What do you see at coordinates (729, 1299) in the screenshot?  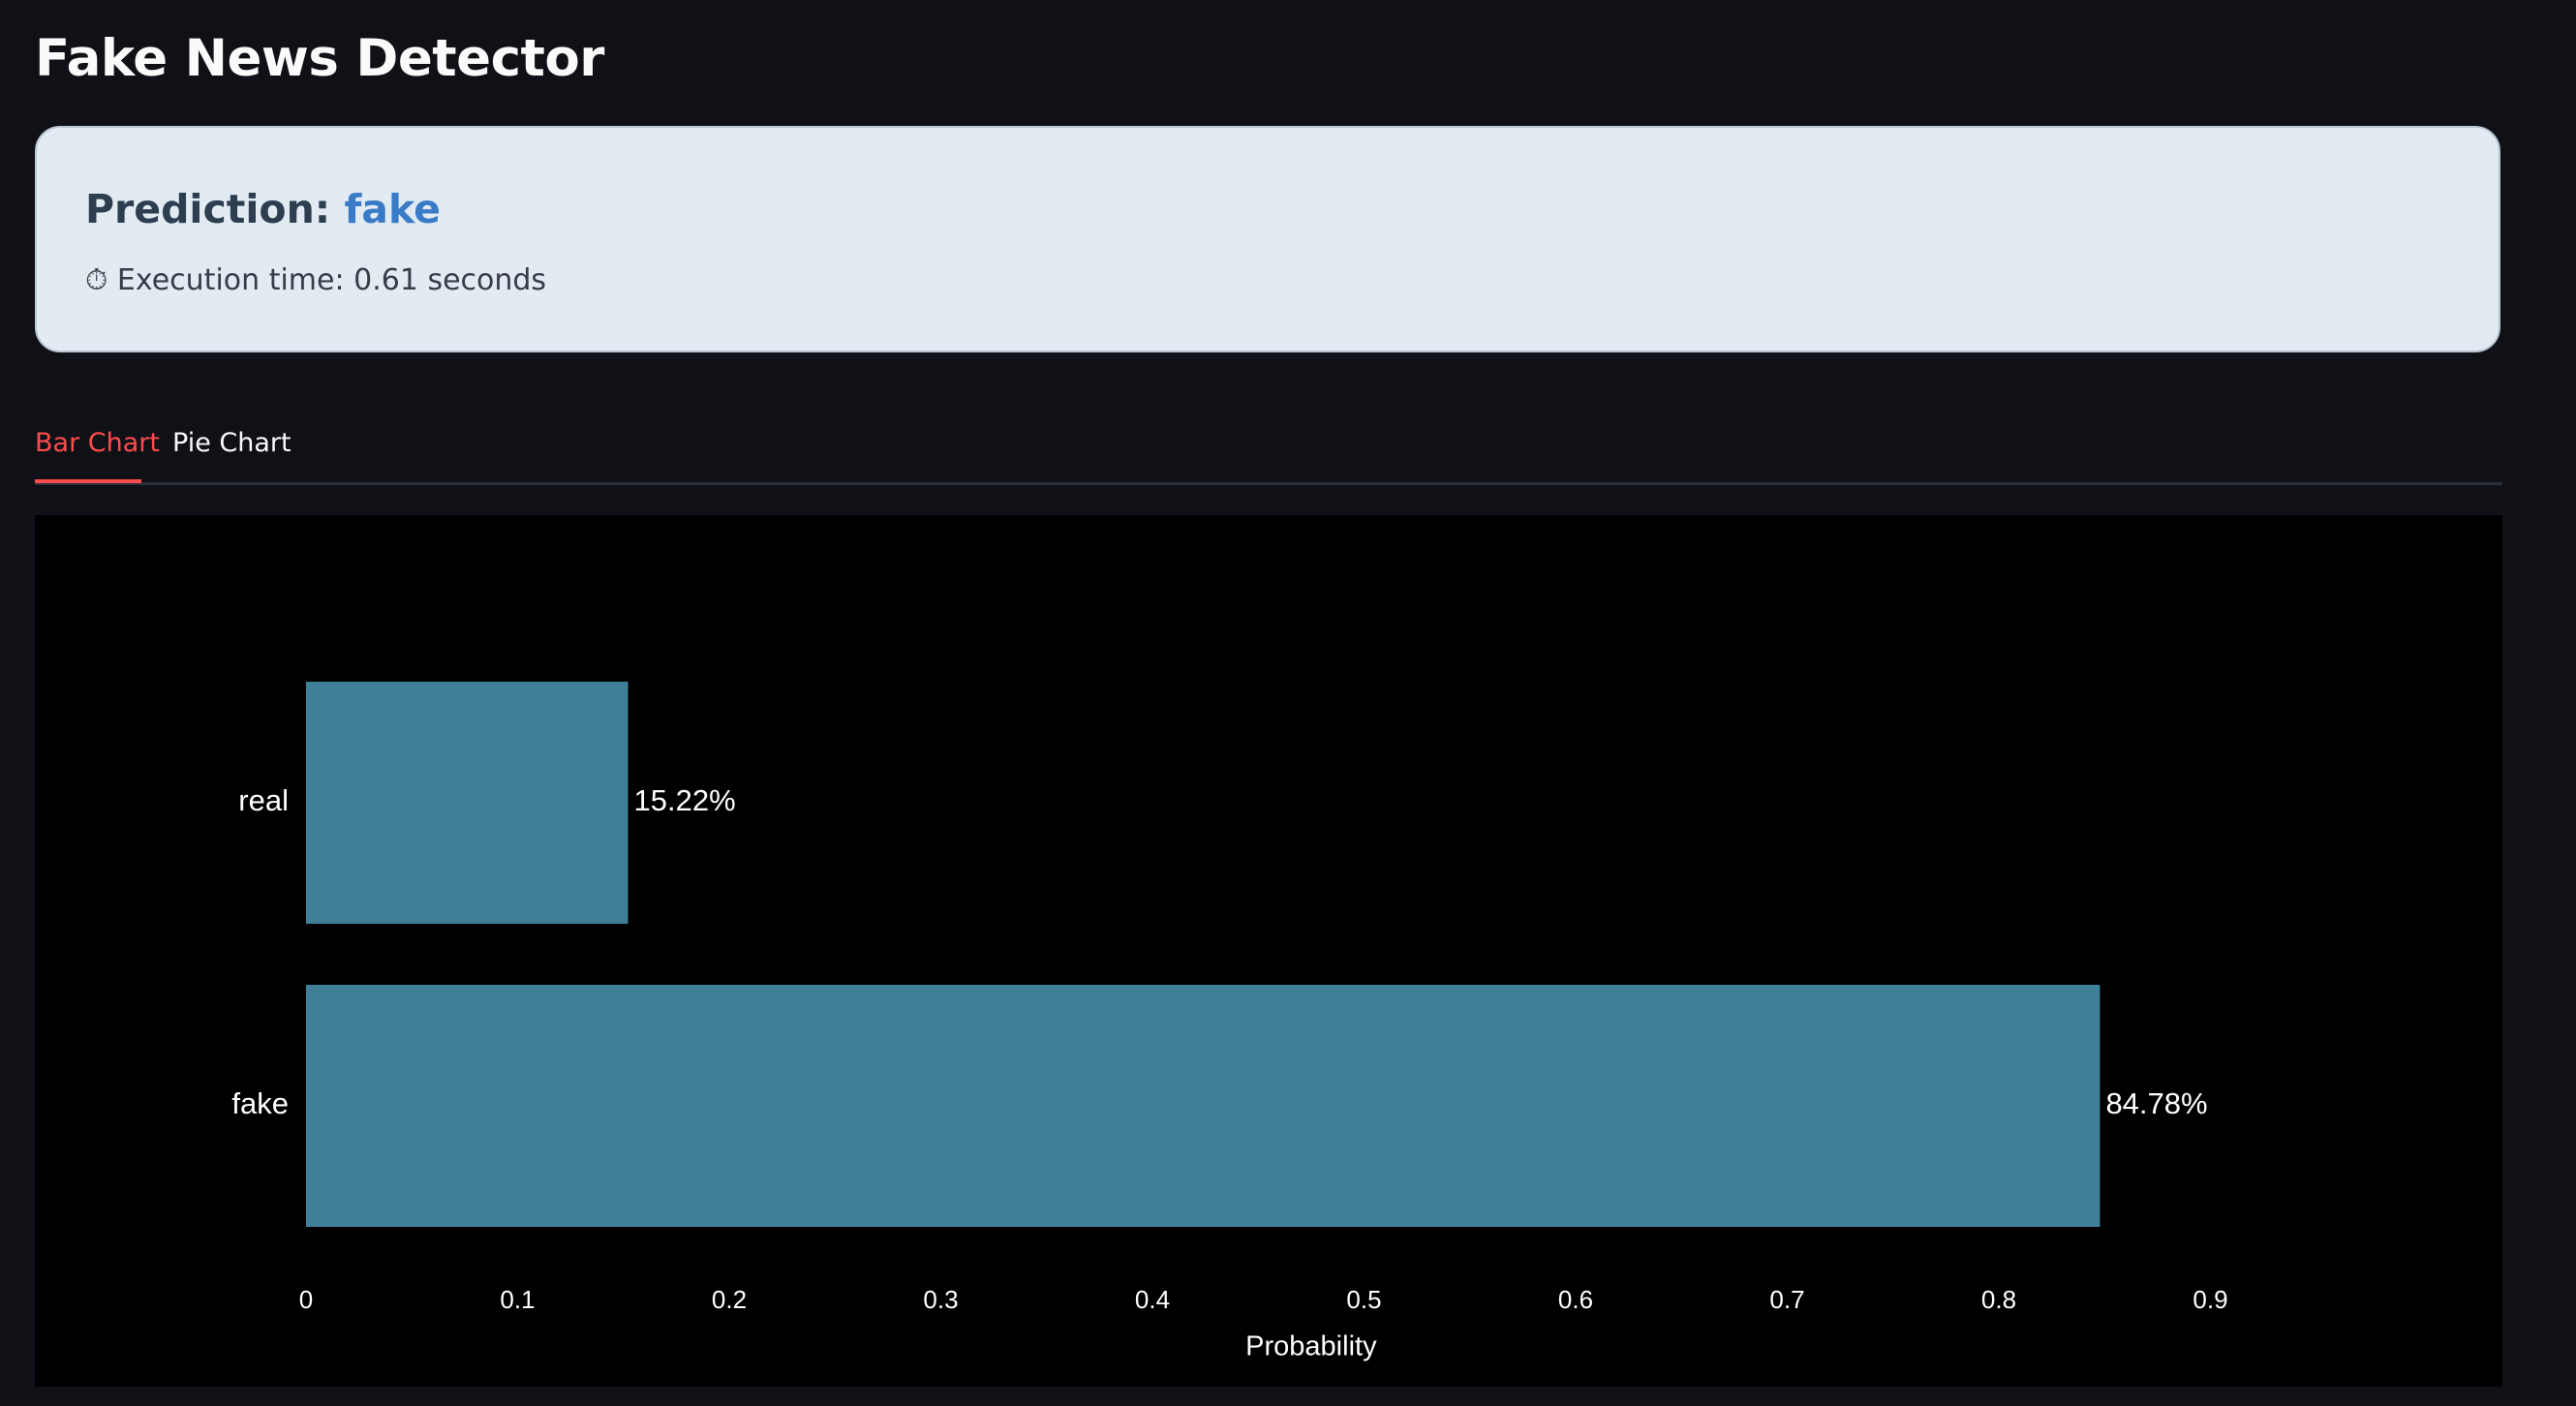 I see `x-tick-label: 0.2` at bounding box center [729, 1299].